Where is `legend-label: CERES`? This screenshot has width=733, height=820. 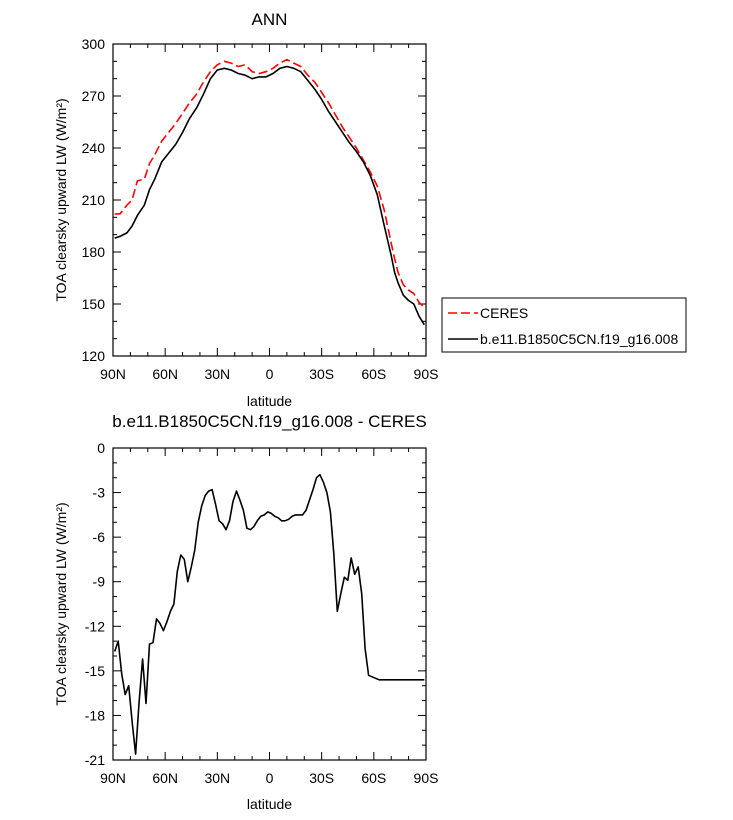
legend-label: CERES is located at coordinates (504, 313).